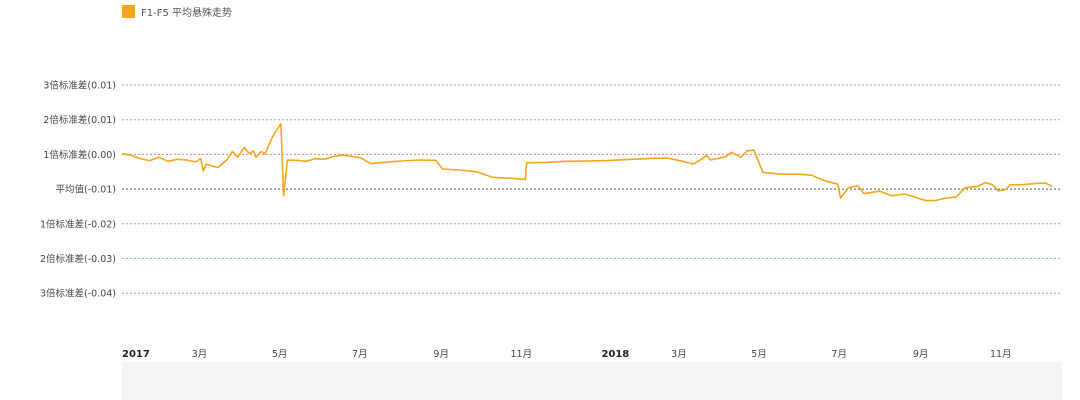 The width and height of the screenshot is (1080, 400). What do you see at coordinates (128, 11) in the screenshot?
I see `legend-swatch` at bounding box center [128, 11].